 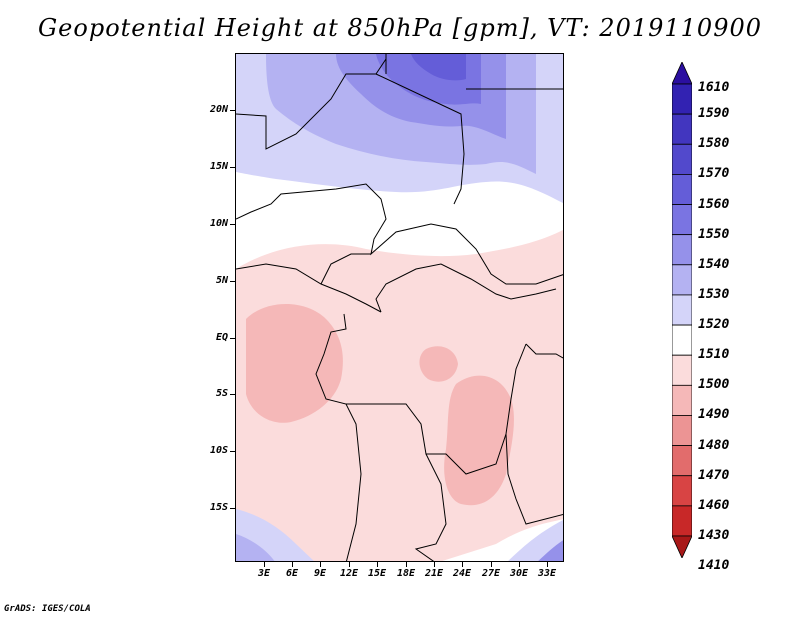 I want to click on colorbar-label: 1580, so click(x=714, y=144).